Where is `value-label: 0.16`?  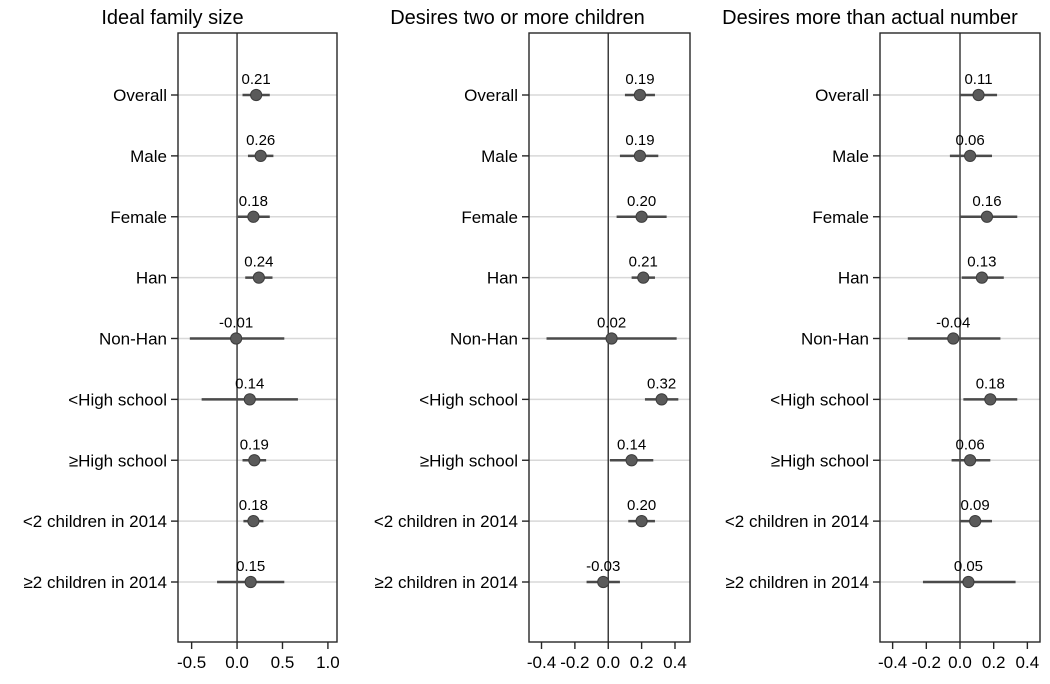 value-label: 0.16 is located at coordinates (986, 201).